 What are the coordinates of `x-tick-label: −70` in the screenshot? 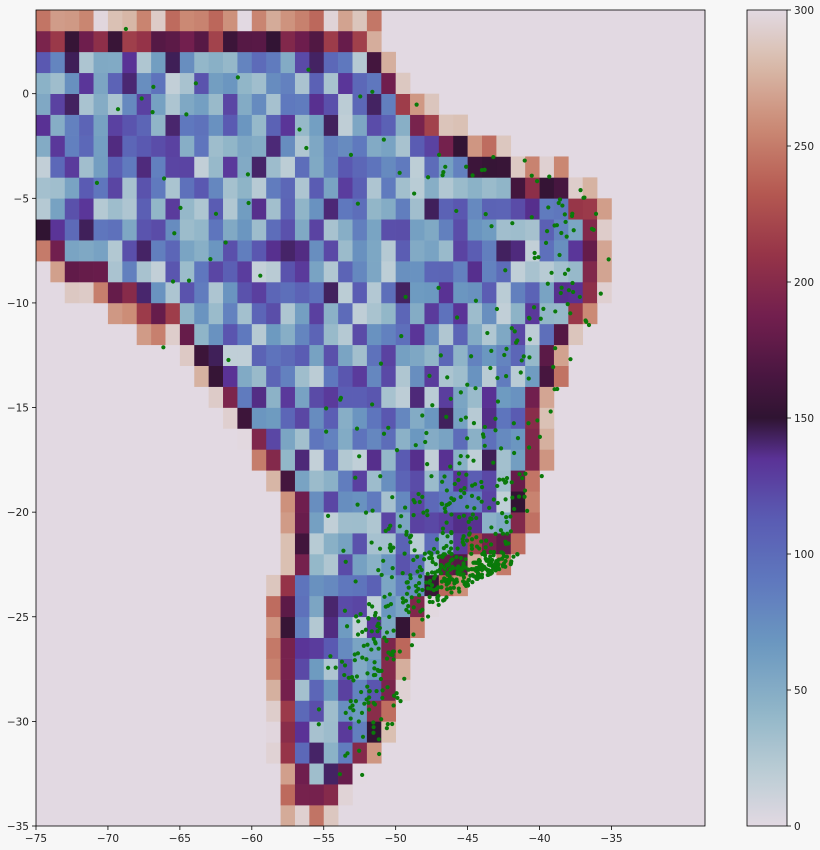 It's located at (108, 839).